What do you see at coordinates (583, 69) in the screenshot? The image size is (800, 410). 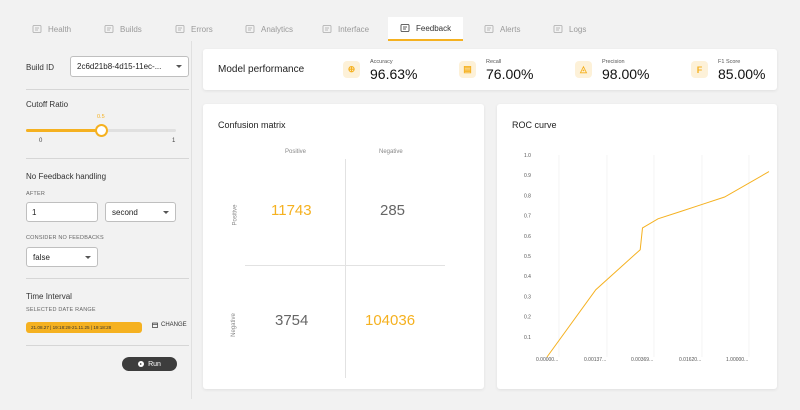 I see `precision-icon: ◬` at bounding box center [583, 69].